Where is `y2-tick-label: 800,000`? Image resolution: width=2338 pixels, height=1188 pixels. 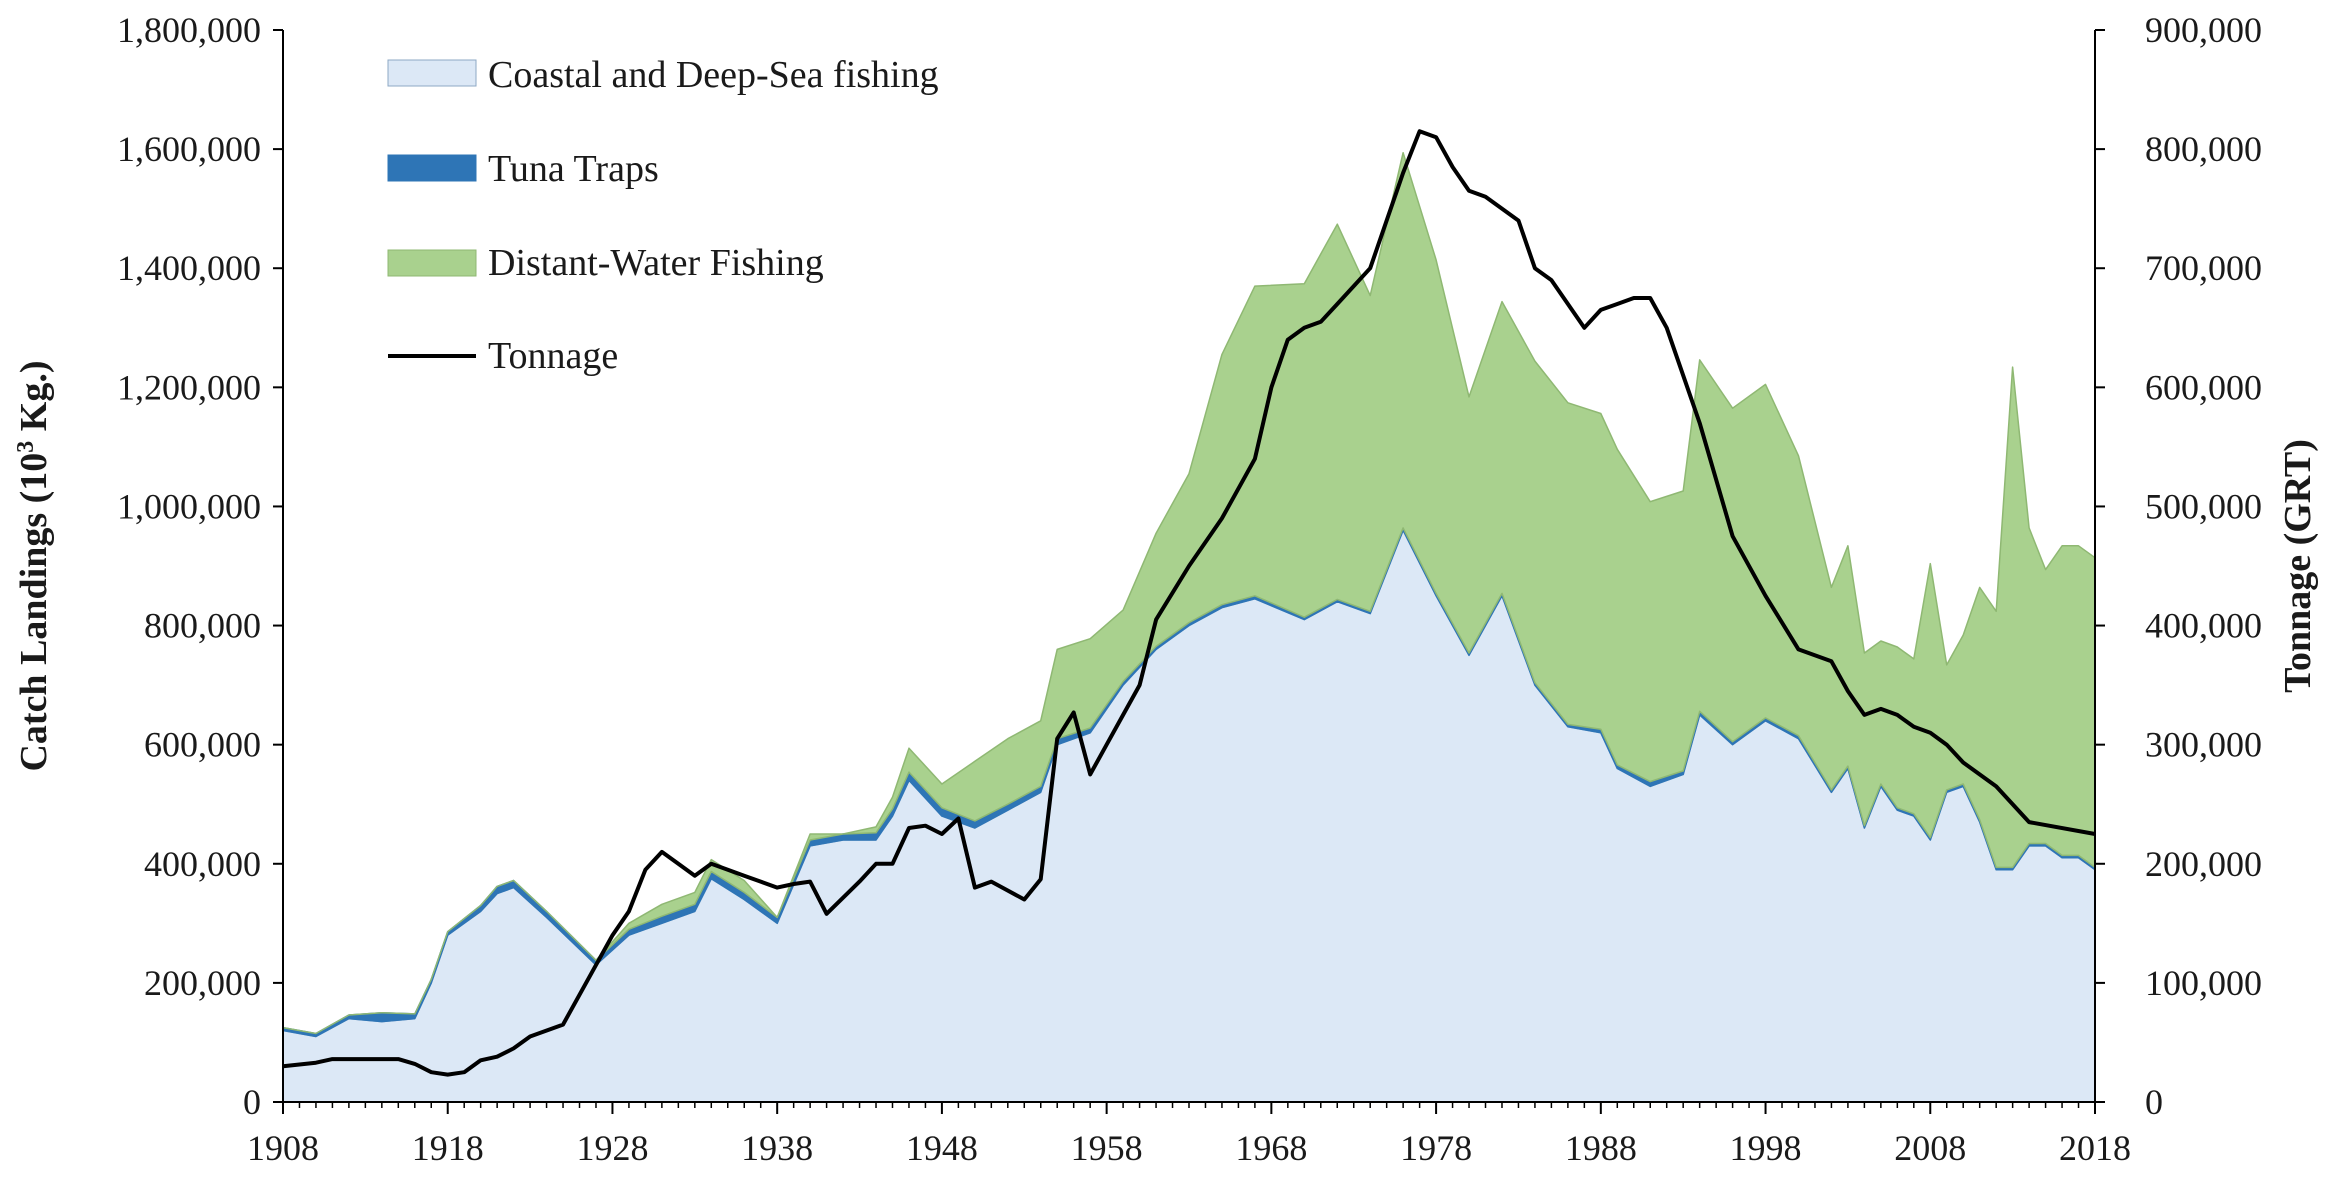
y2-tick-label: 800,000 is located at coordinates (2203, 149).